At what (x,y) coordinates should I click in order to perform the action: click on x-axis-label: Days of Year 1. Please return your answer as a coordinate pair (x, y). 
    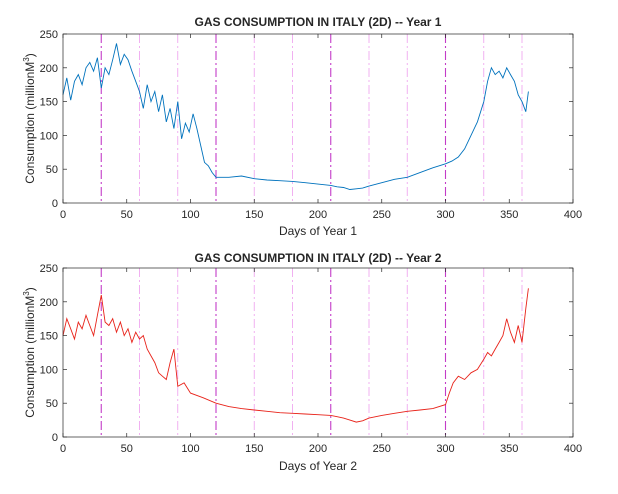
    Looking at the image, I should click on (318, 231).